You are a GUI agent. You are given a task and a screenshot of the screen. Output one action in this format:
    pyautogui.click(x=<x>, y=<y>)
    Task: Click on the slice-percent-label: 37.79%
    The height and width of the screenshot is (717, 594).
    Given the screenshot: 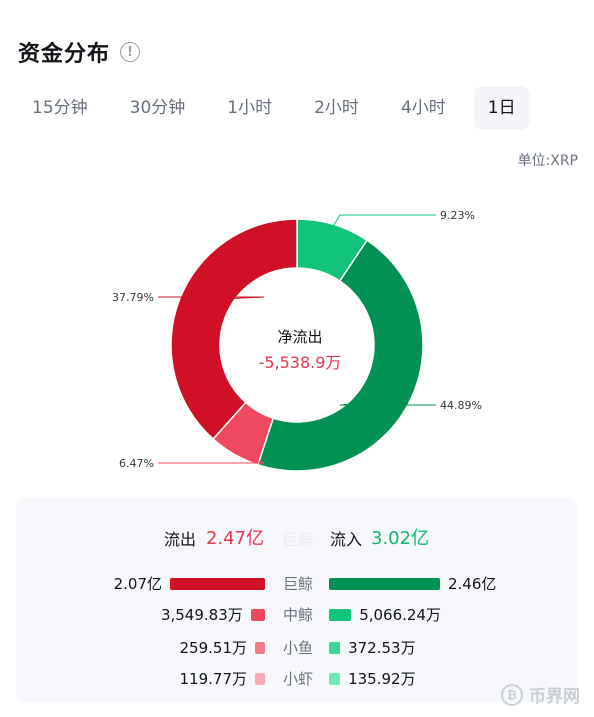 What is the action you would take?
    pyautogui.click(x=133, y=297)
    